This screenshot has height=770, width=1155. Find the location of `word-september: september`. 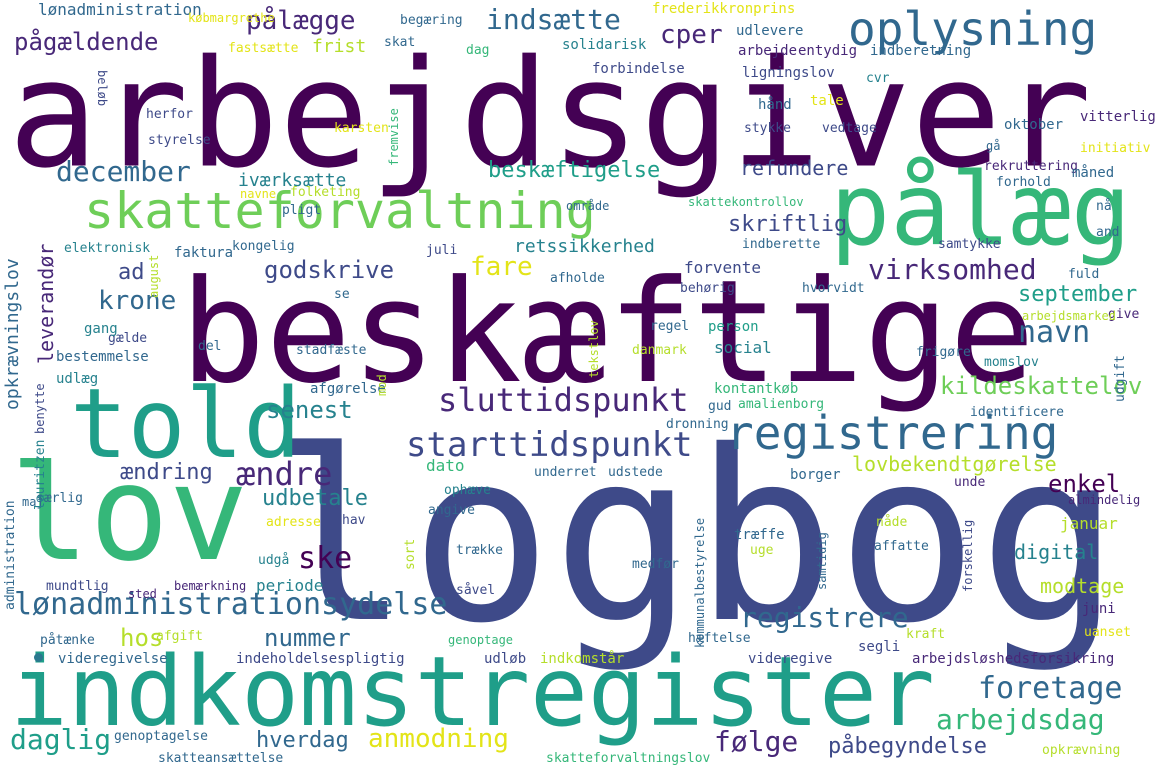

word-september: september is located at coordinates (1078, 294).